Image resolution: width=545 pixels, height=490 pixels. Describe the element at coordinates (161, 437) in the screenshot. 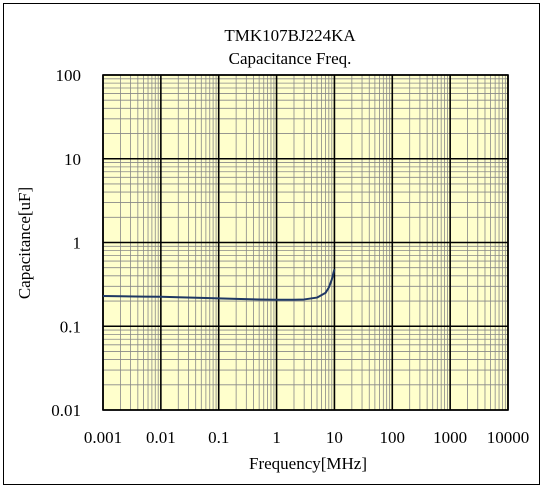

I see `x-tick-label: 0.01` at that location.